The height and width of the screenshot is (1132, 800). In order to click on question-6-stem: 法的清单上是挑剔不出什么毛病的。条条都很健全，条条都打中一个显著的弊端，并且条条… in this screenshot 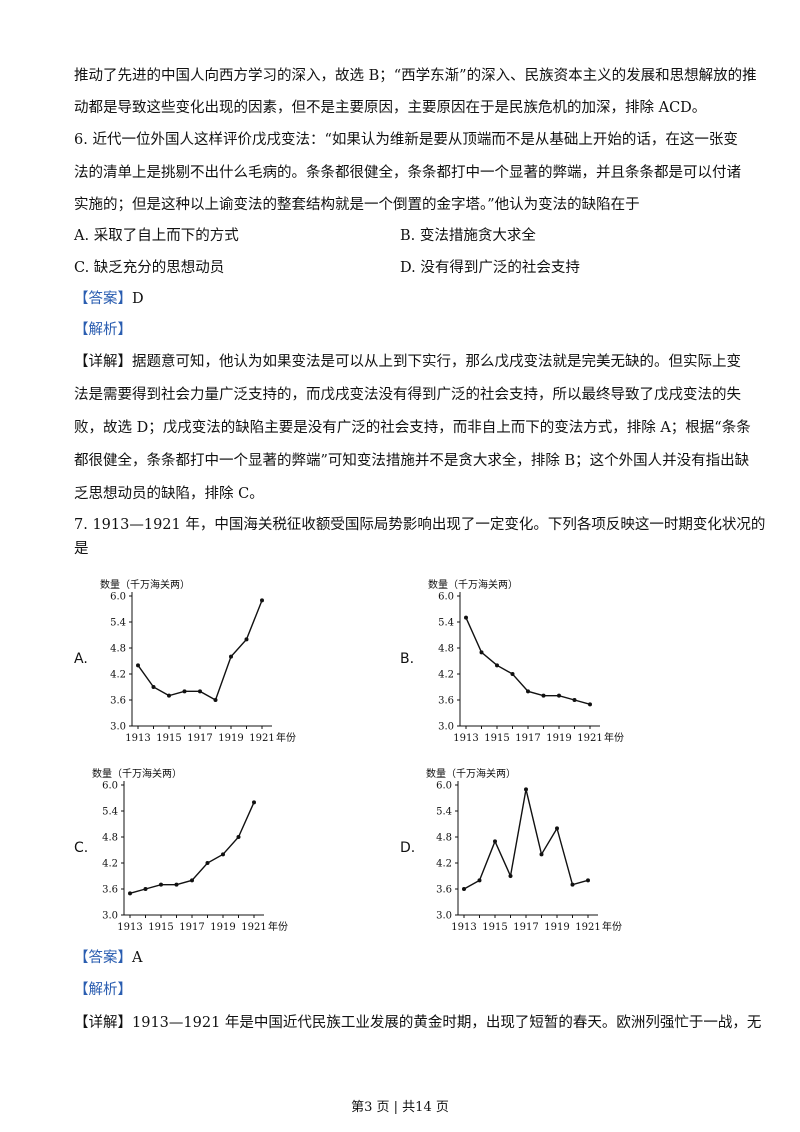, I will do `click(407, 173)`.